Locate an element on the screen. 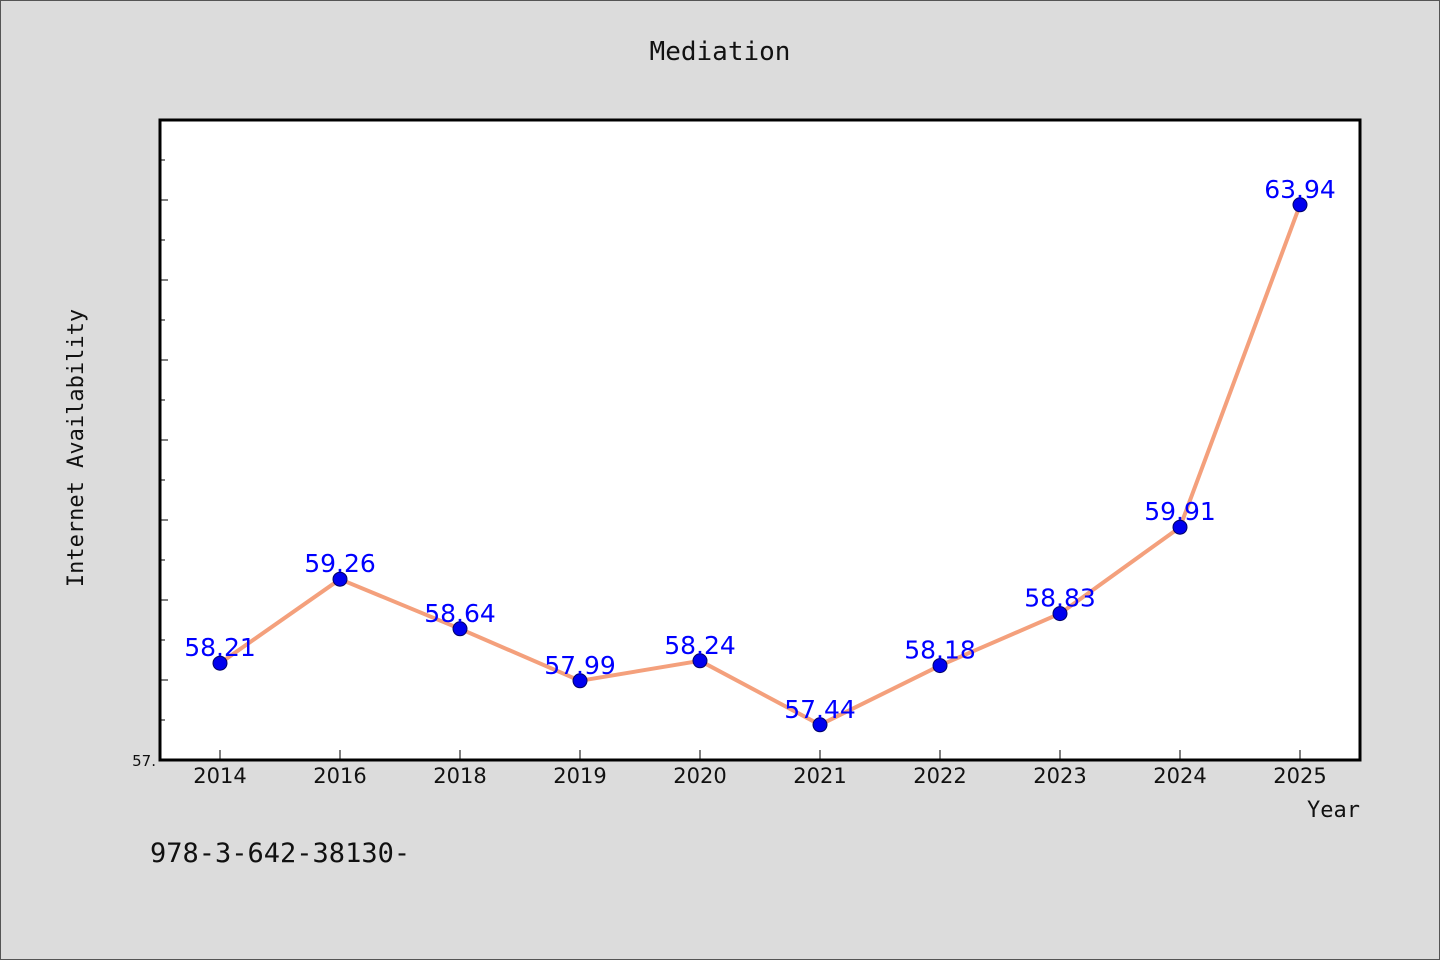 The image size is (1440, 960). x-tick-label: 2020 is located at coordinates (699, 776).